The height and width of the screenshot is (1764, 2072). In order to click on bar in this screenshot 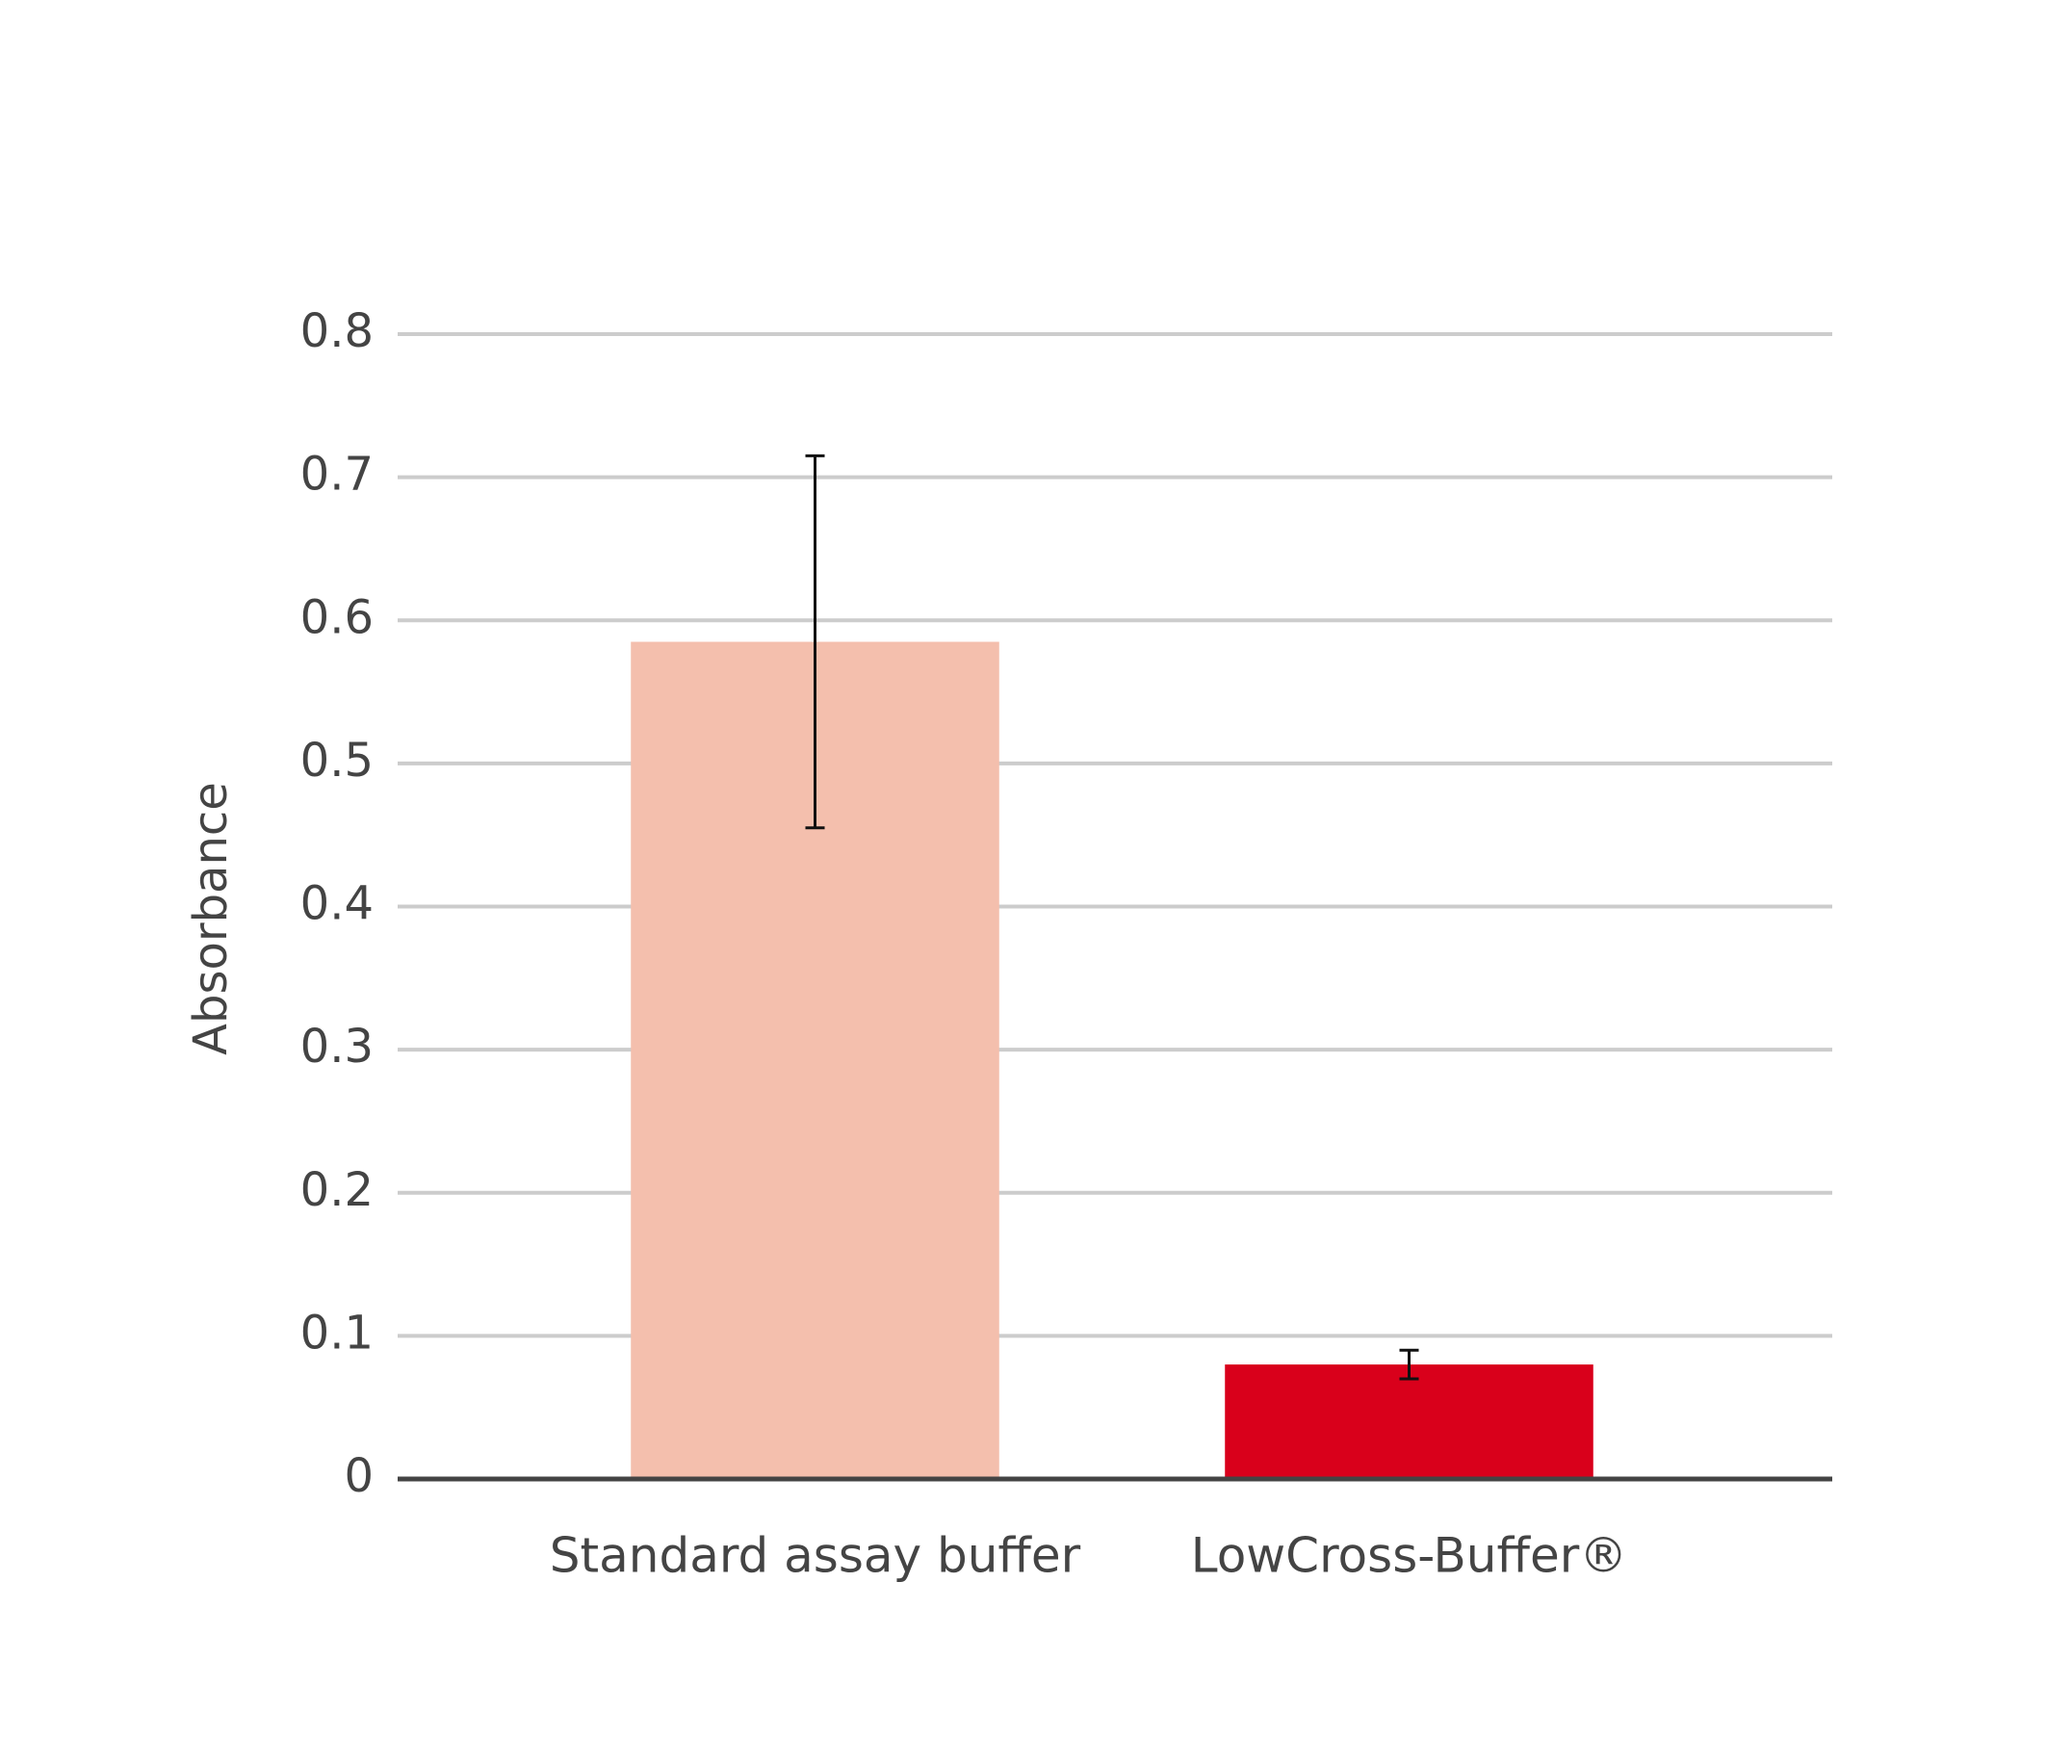, I will do `click(1409, 1421)`.